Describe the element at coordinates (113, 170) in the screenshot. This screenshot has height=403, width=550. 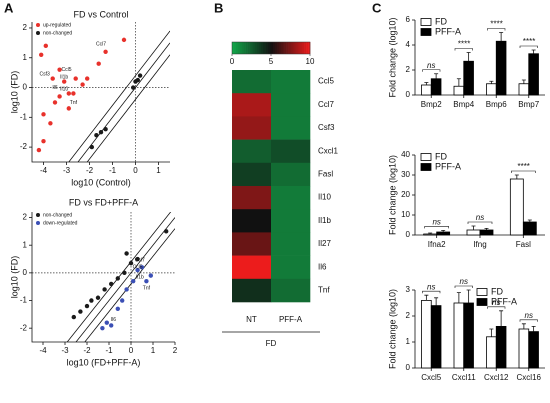
I see `x-tick-label: -1` at that location.